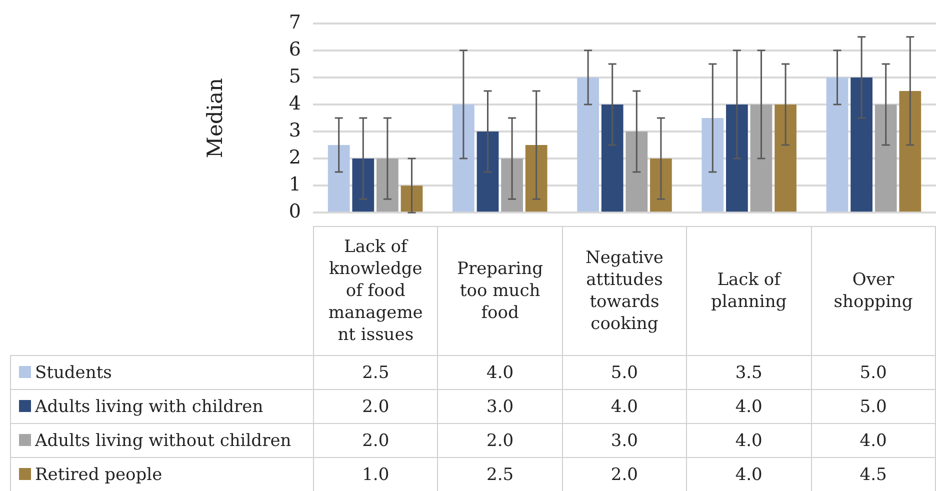  Describe the element at coordinates (375, 291) in the screenshot. I see `x-tick-label: Lack of knowledge of food management issues` at that location.